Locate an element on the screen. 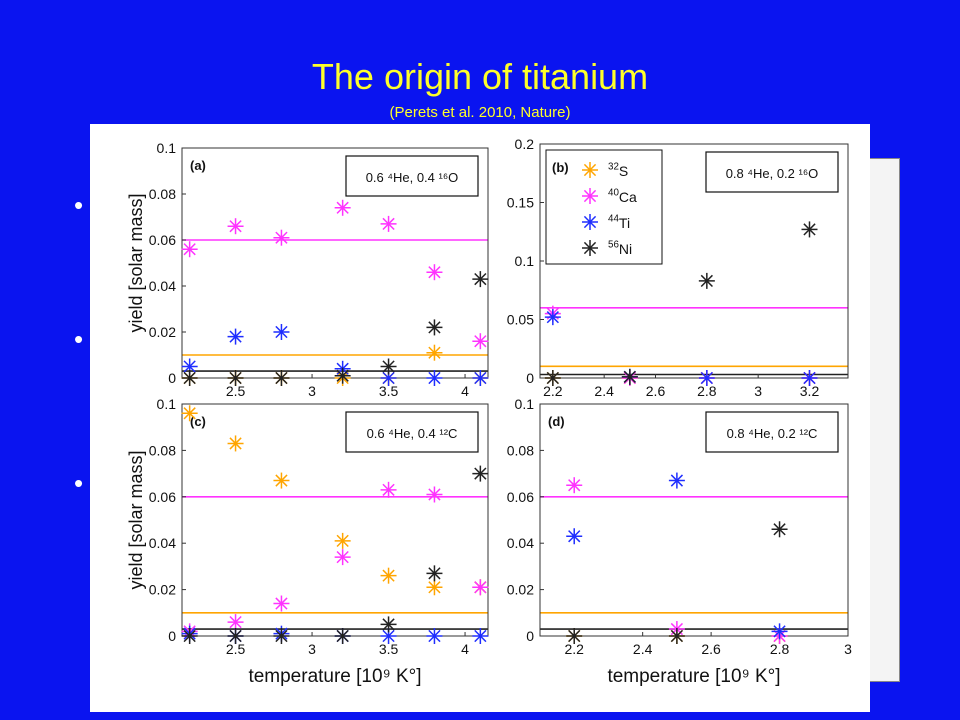 Image resolution: width=960 pixels, height=720 pixels. composition-label: 0.8 ⁴He, 0.2 ¹²C is located at coordinates (772, 433).